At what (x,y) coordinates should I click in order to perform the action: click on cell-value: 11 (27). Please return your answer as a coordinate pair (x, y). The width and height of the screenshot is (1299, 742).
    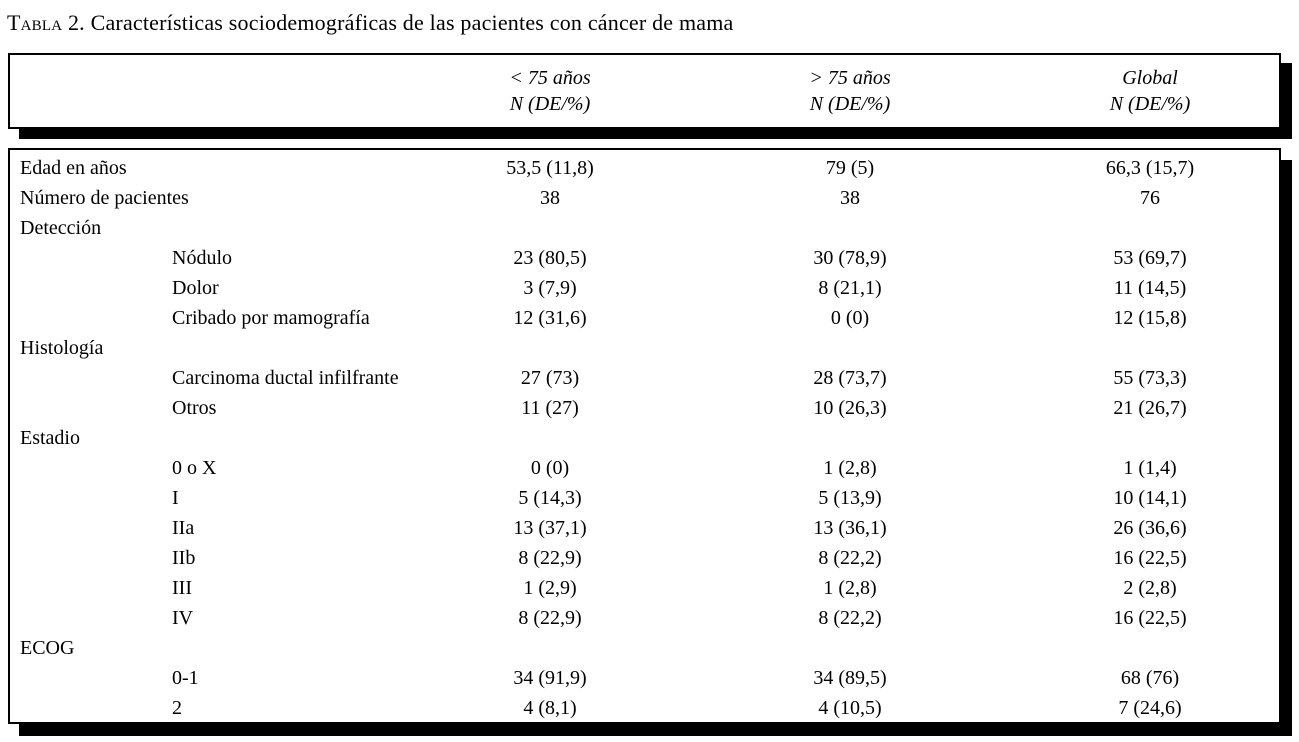
    Looking at the image, I should click on (550, 408).